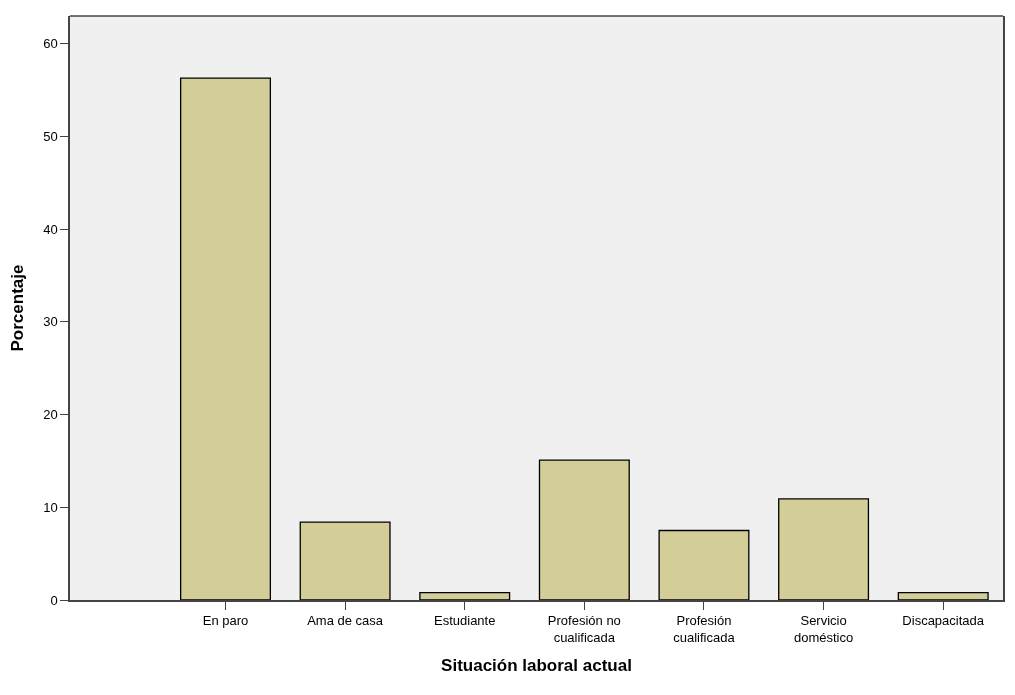  Describe the element at coordinates (536, 666) in the screenshot. I see `x-axis-title: Situación laboral actual` at that location.